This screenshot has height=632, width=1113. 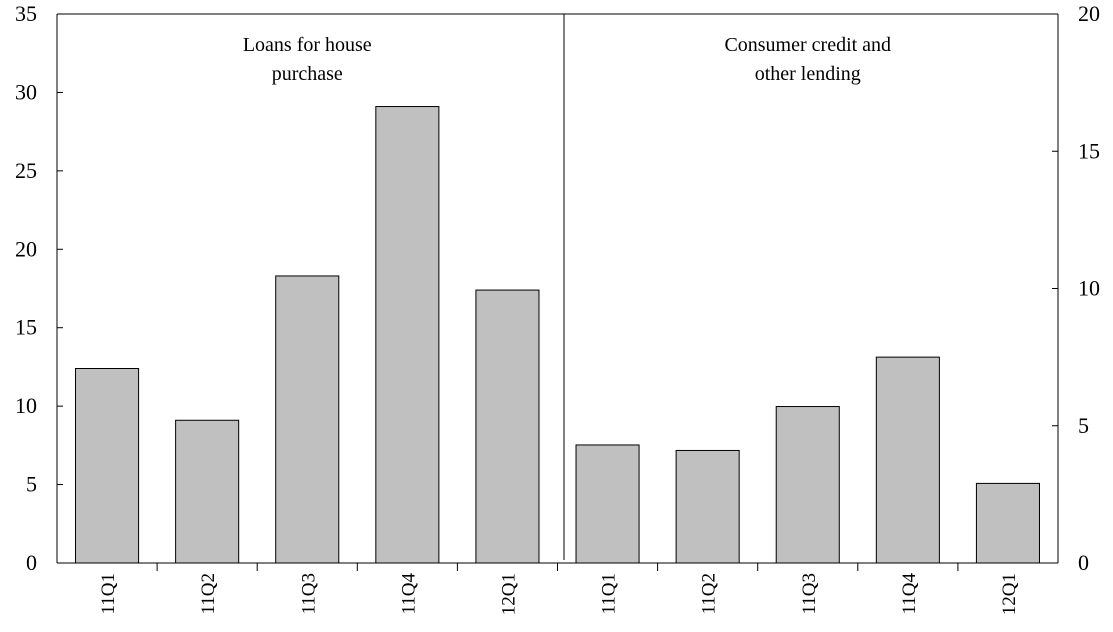 I want to click on panel-label-line: purchase, so click(x=307, y=74).